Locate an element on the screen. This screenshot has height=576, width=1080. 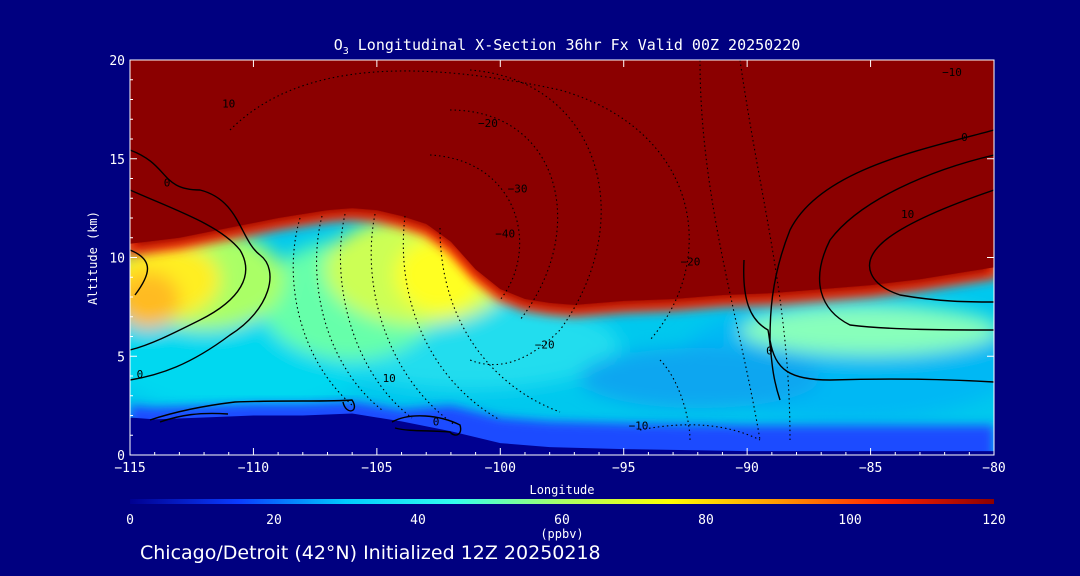
colorbar-tick-label-6: 120 is located at coordinates (993, 520).